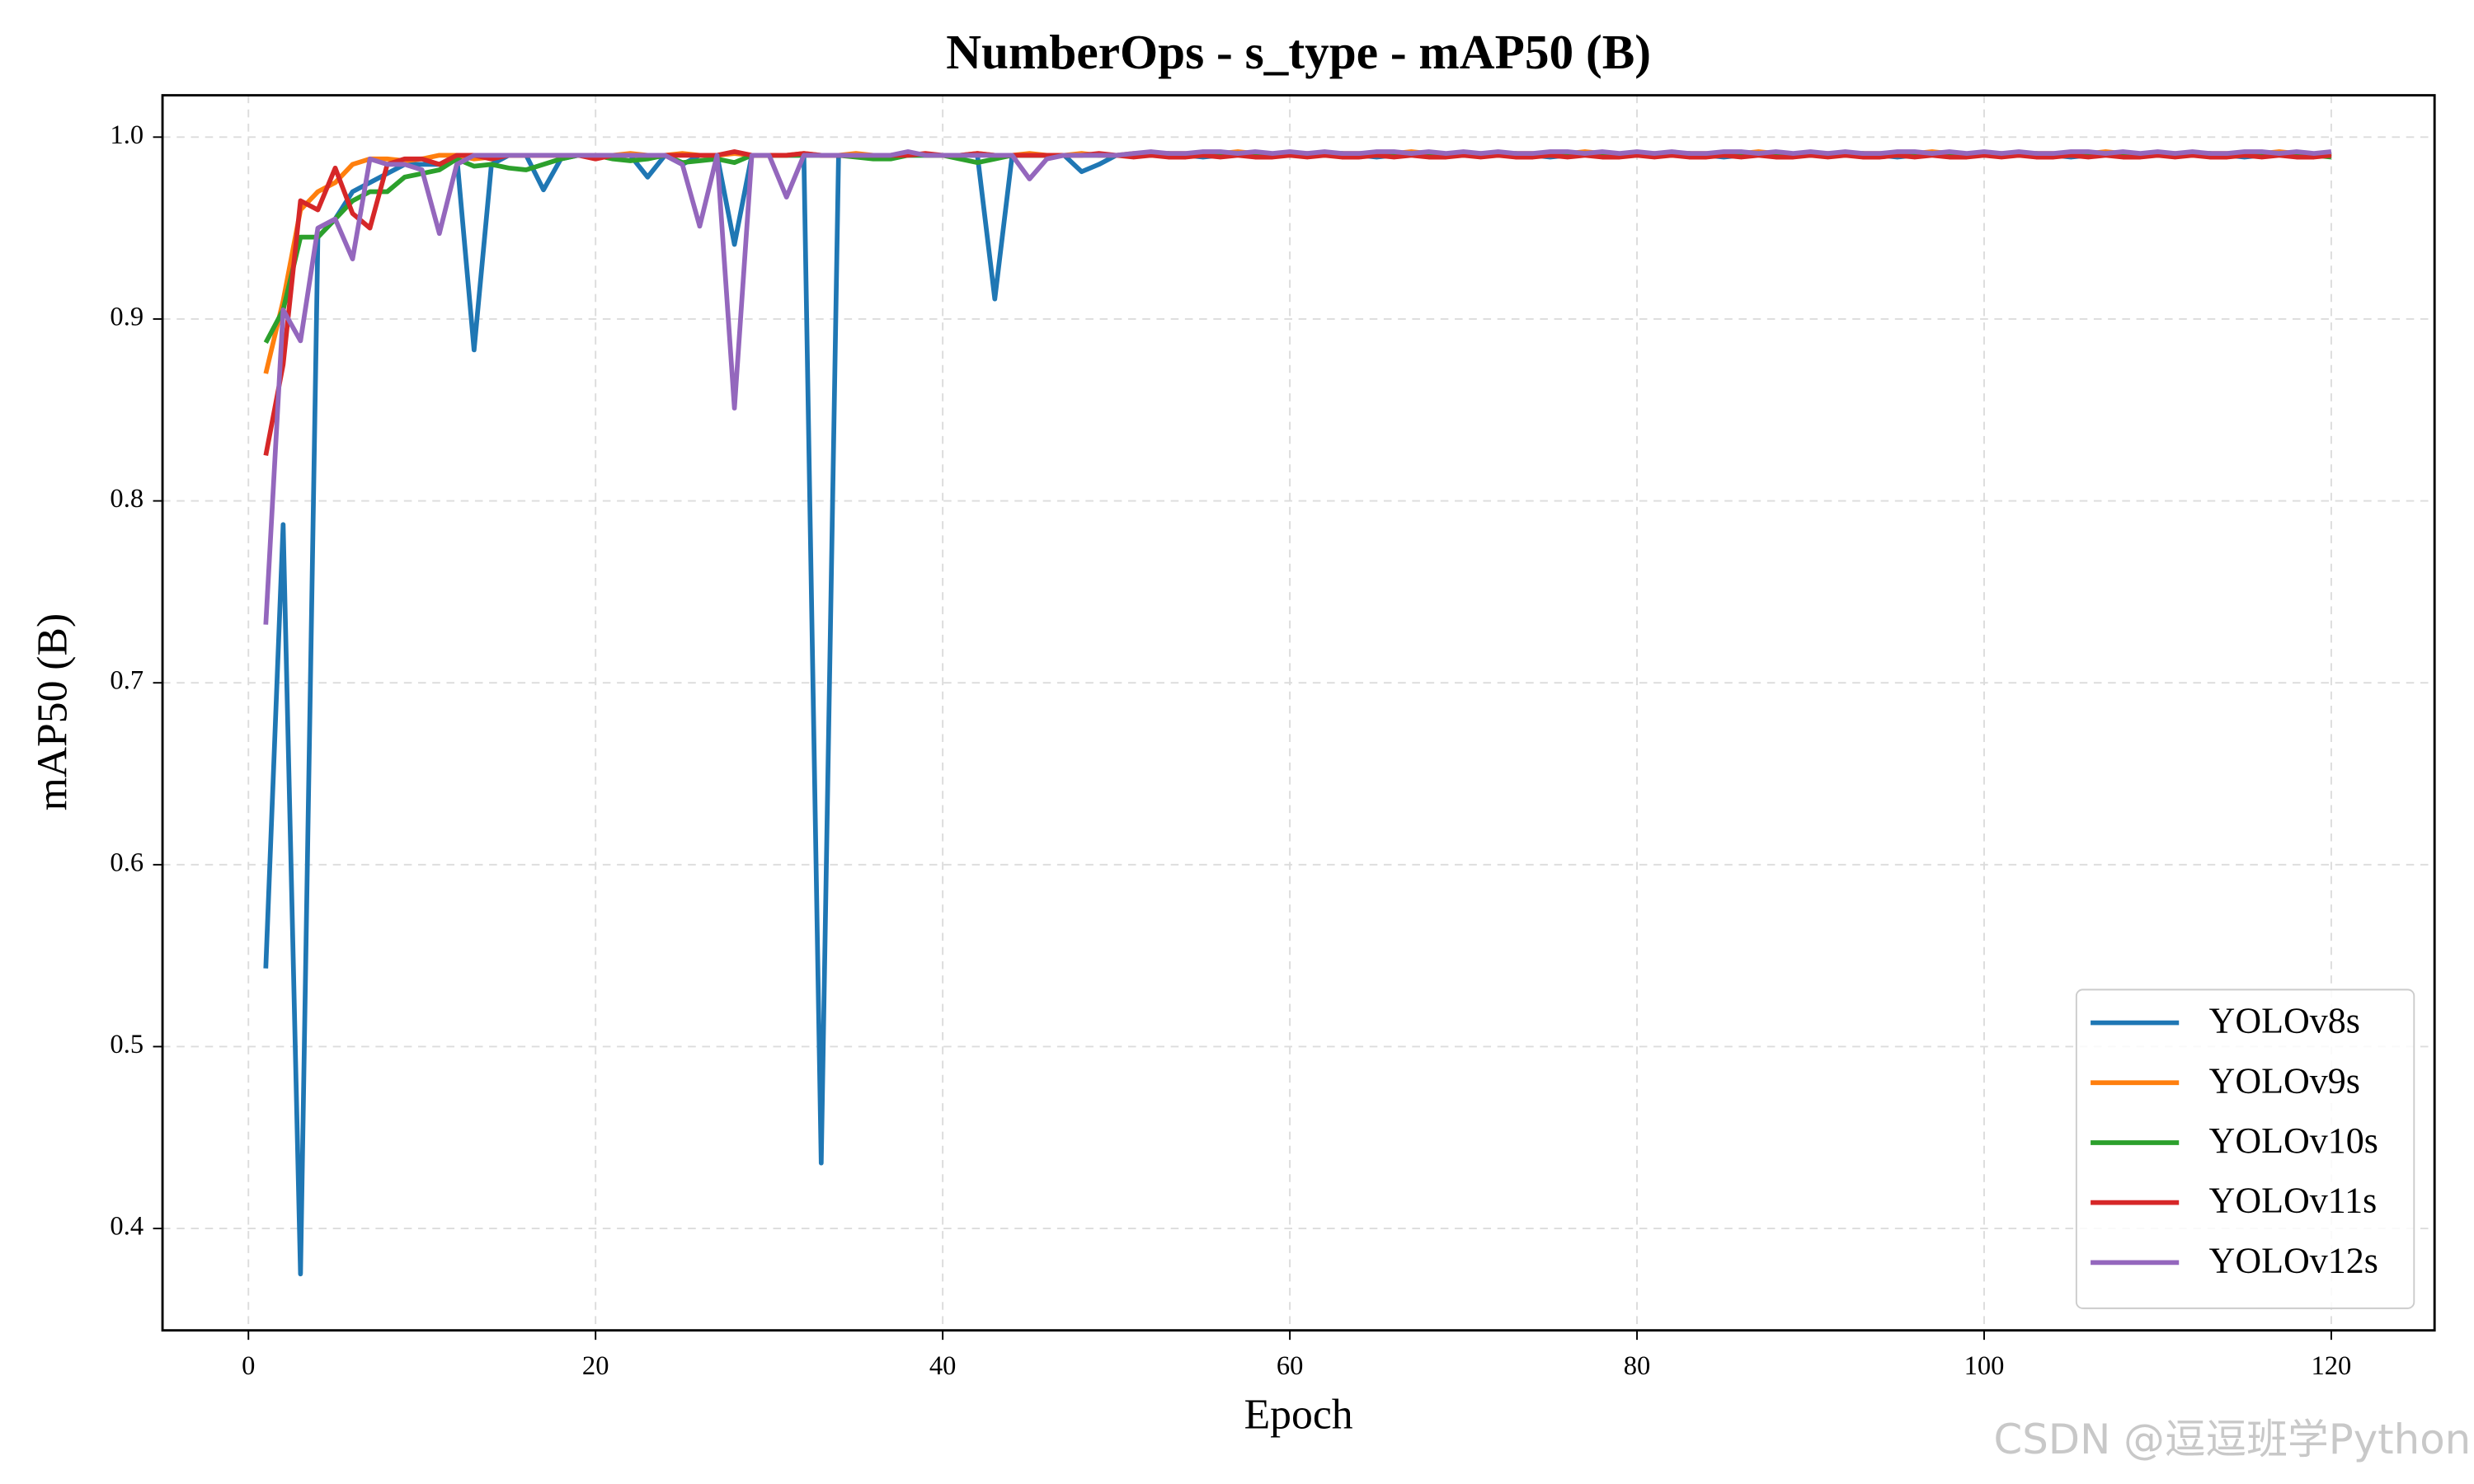  I want to click on x-tick-label: 60, so click(1290, 1366).